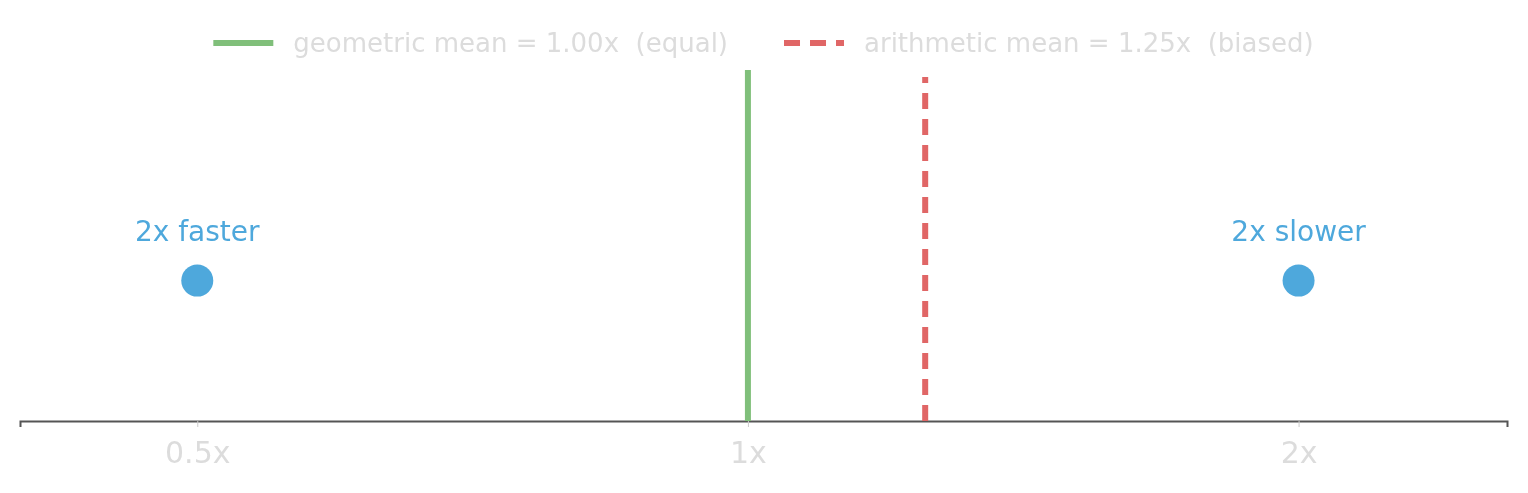 This screenshot has height=493, width=1528. I want to click on annotation: 2x faster, so click(197, 231).